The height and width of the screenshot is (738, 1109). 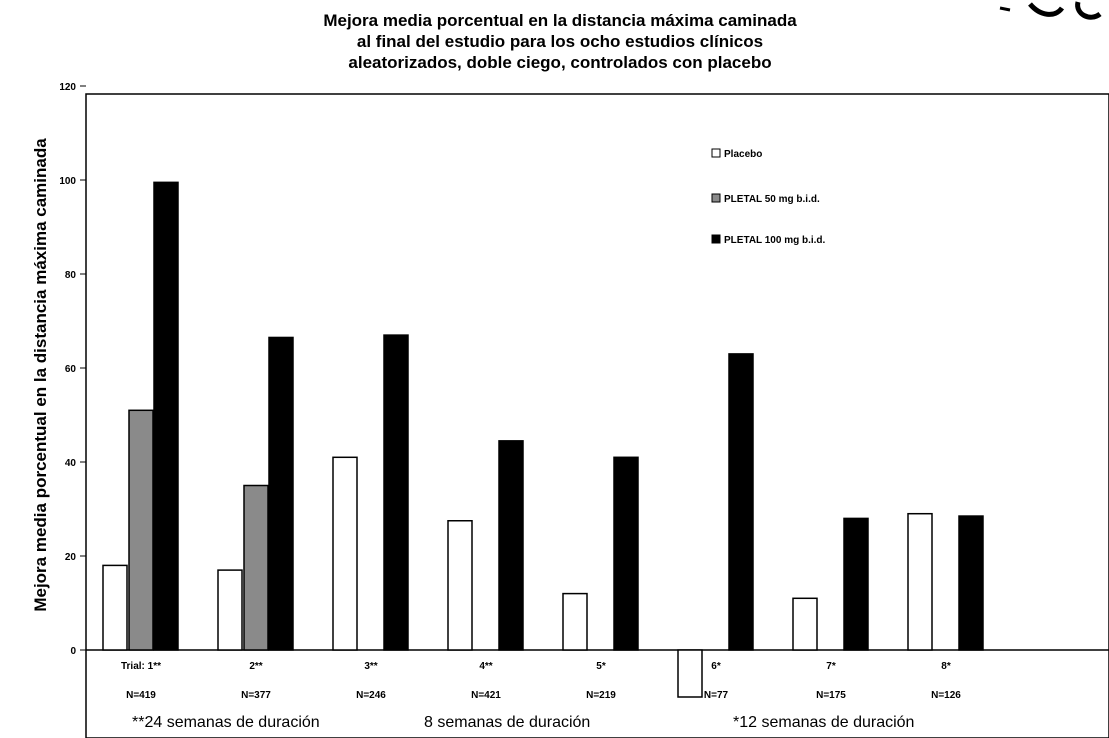 I want to click on y-tick-label: 20, so click(x=71, y=557).